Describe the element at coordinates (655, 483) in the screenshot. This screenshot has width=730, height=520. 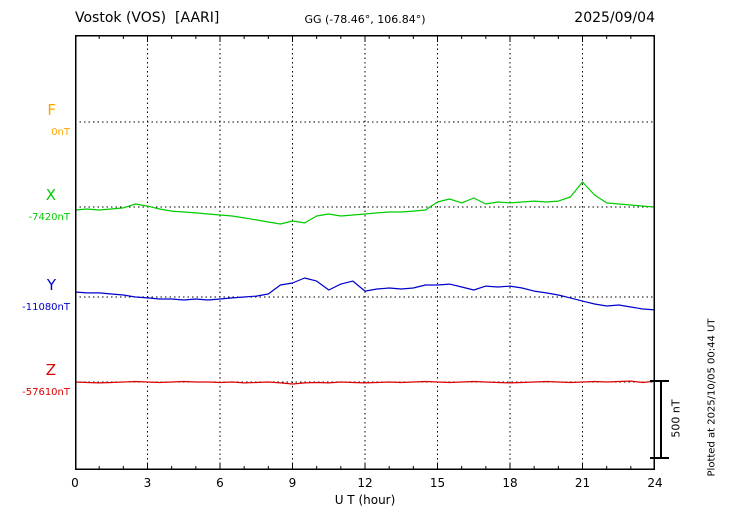
I see `x-tick-label: 24` at that location.